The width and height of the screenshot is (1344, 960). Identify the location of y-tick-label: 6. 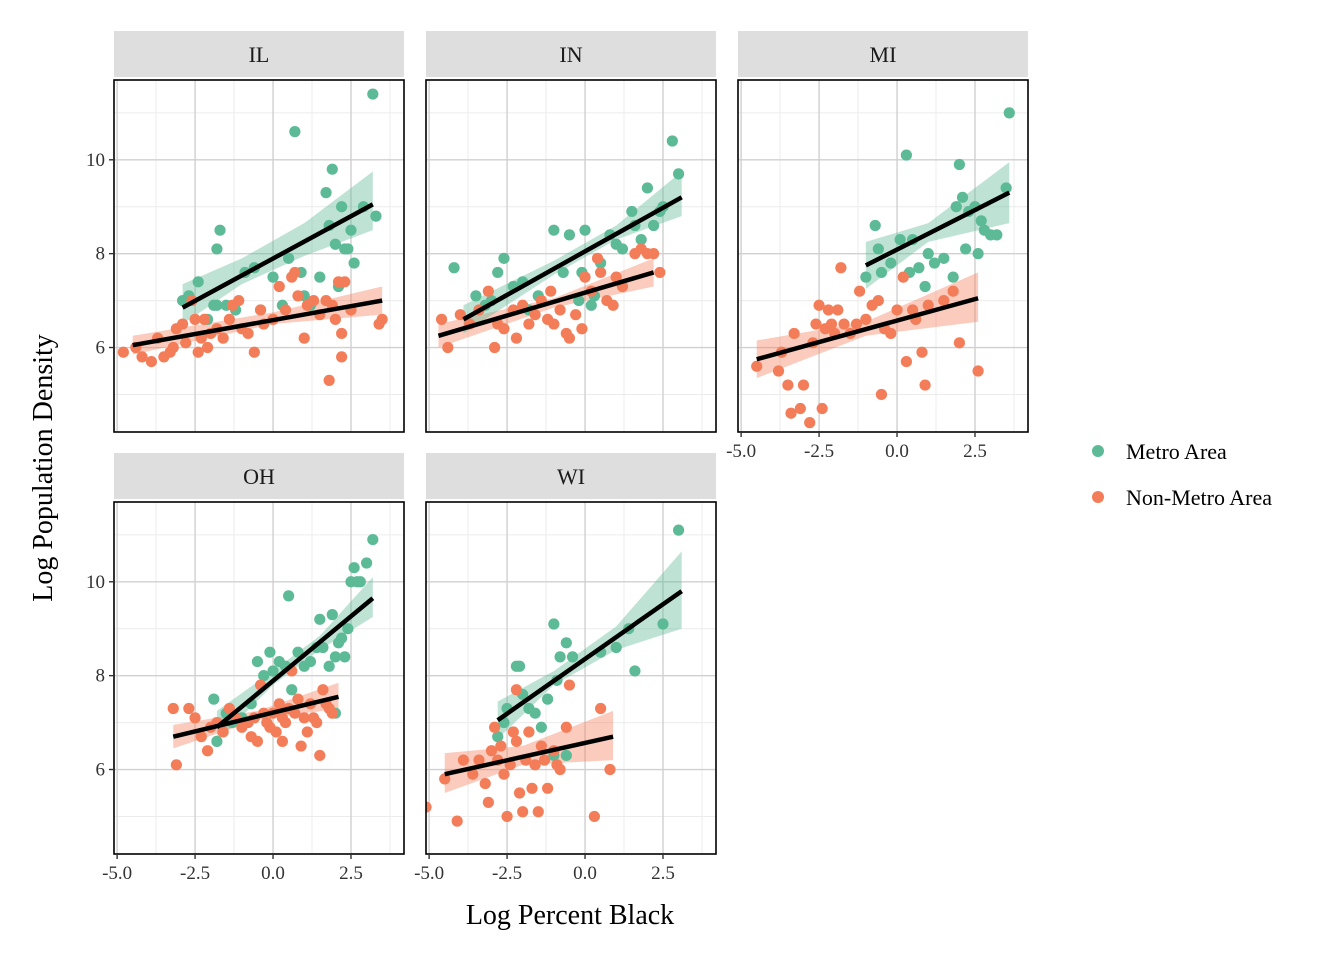
(101, 770).